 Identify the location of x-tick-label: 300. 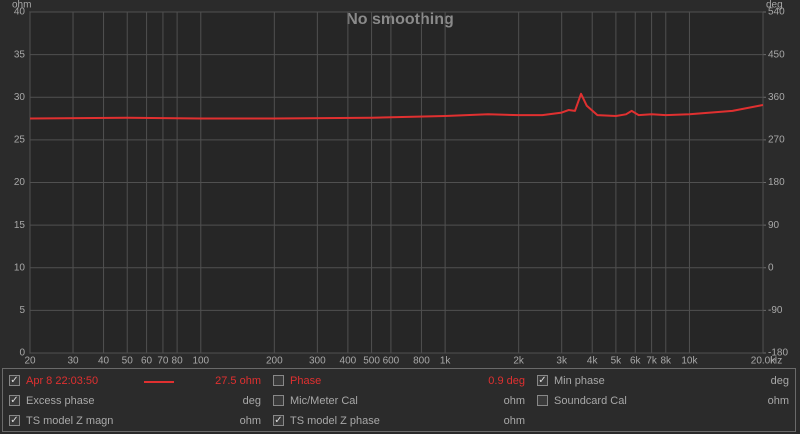
(317, 361).